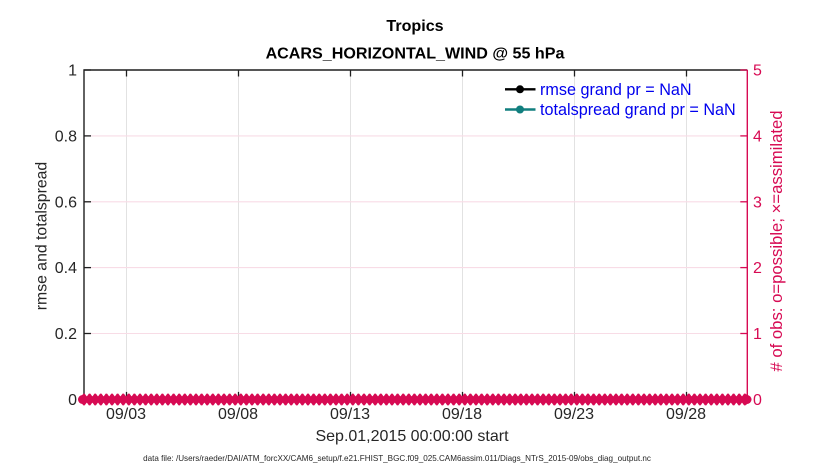  I want to click on svg-text: 0.2, so click(66, 334).